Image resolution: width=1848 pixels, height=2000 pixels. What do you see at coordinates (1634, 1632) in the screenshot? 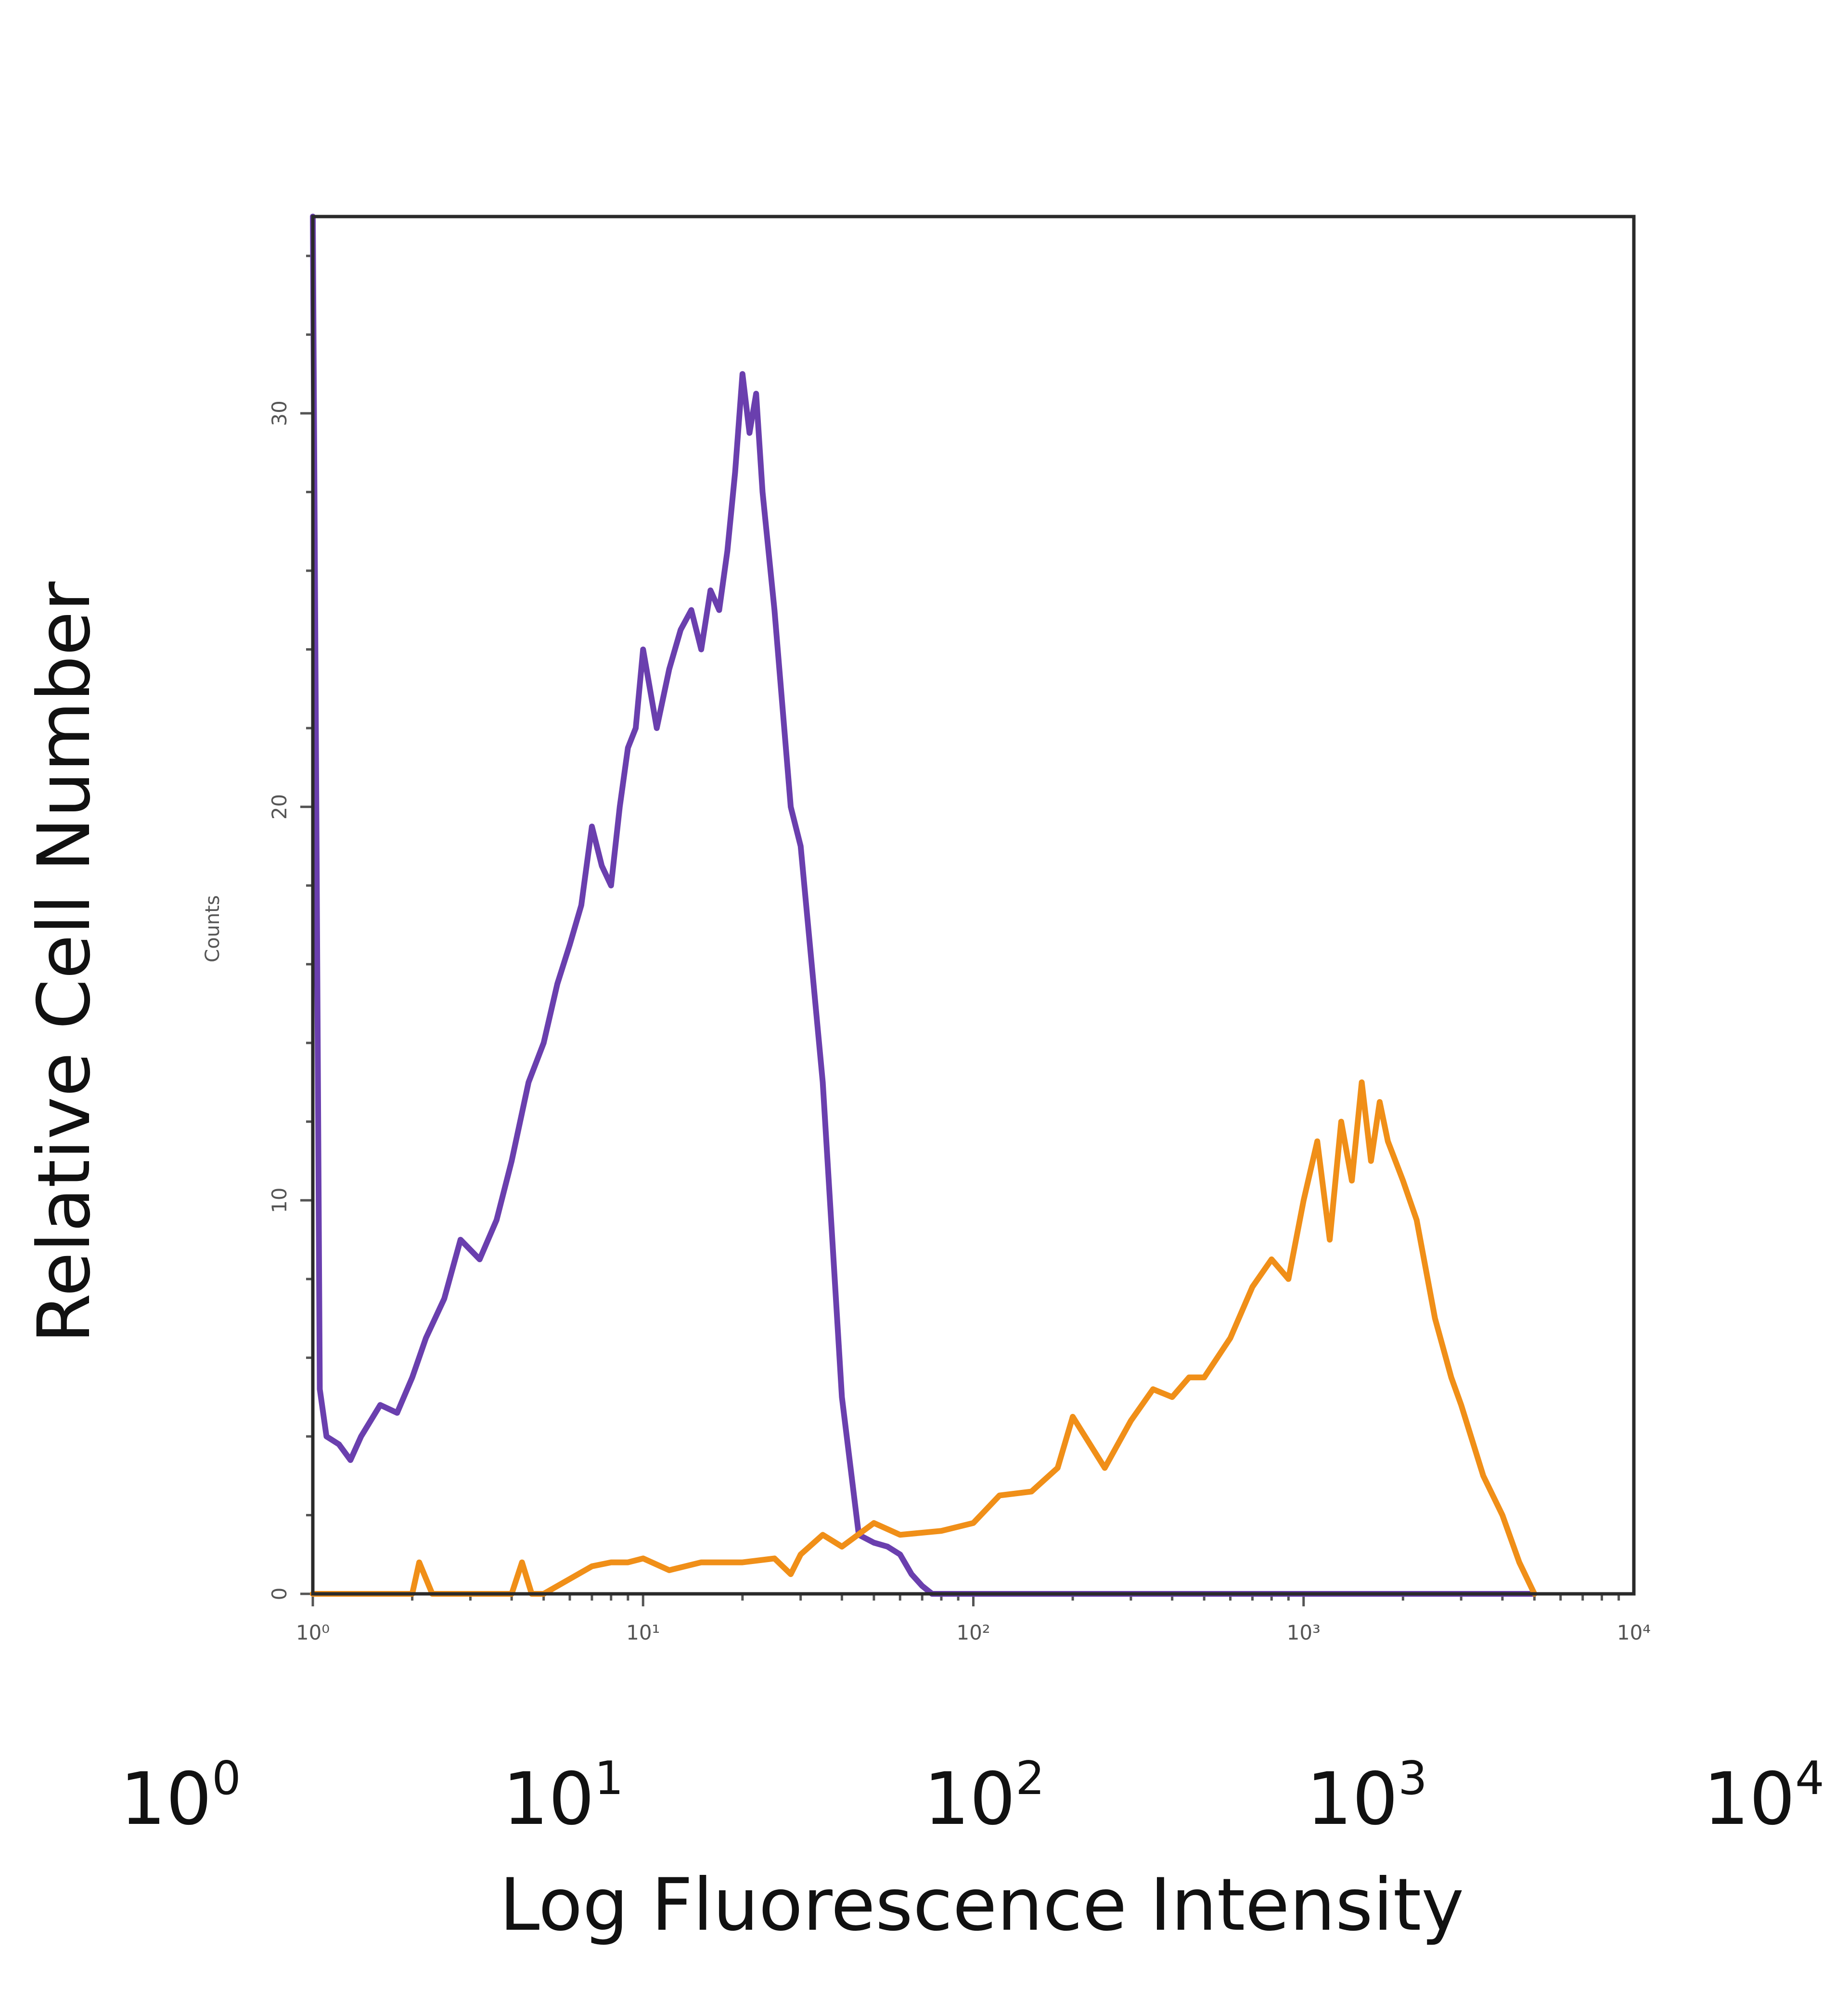
I see `inner-x-tick-label: 10⁴` at bounding box center [1634, 1632].